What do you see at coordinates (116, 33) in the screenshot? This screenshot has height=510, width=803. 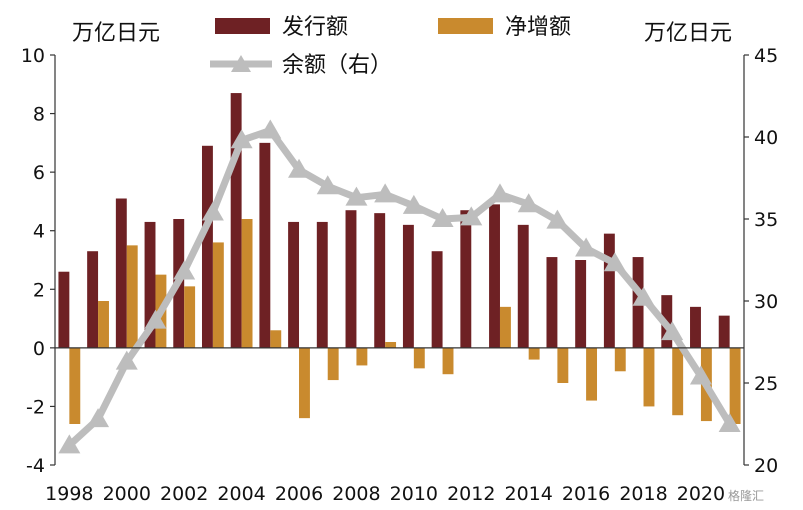 I see `left-axis-unit: 万亿日元` at bounding box center [116, 33].